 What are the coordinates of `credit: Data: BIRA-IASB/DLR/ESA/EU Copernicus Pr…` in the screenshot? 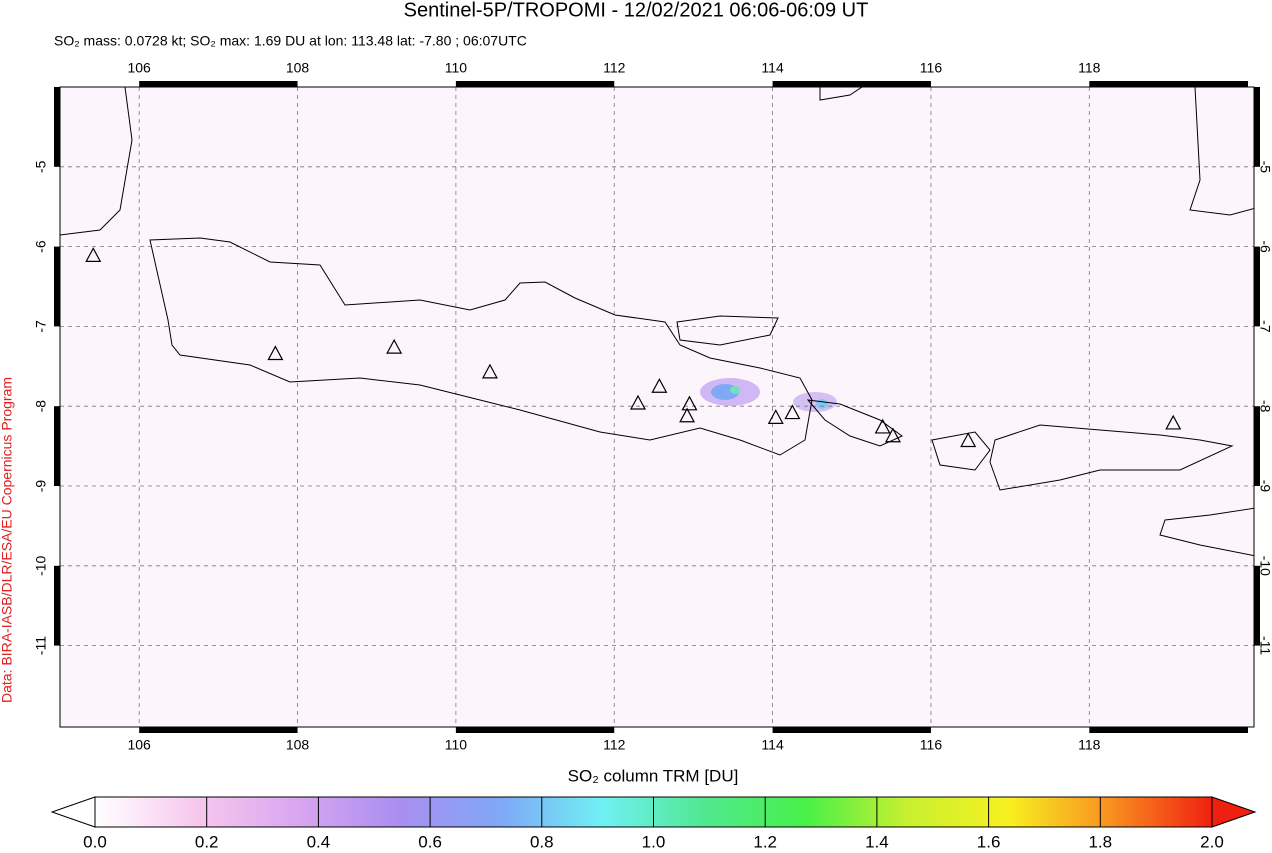 It's located at (7, 540).